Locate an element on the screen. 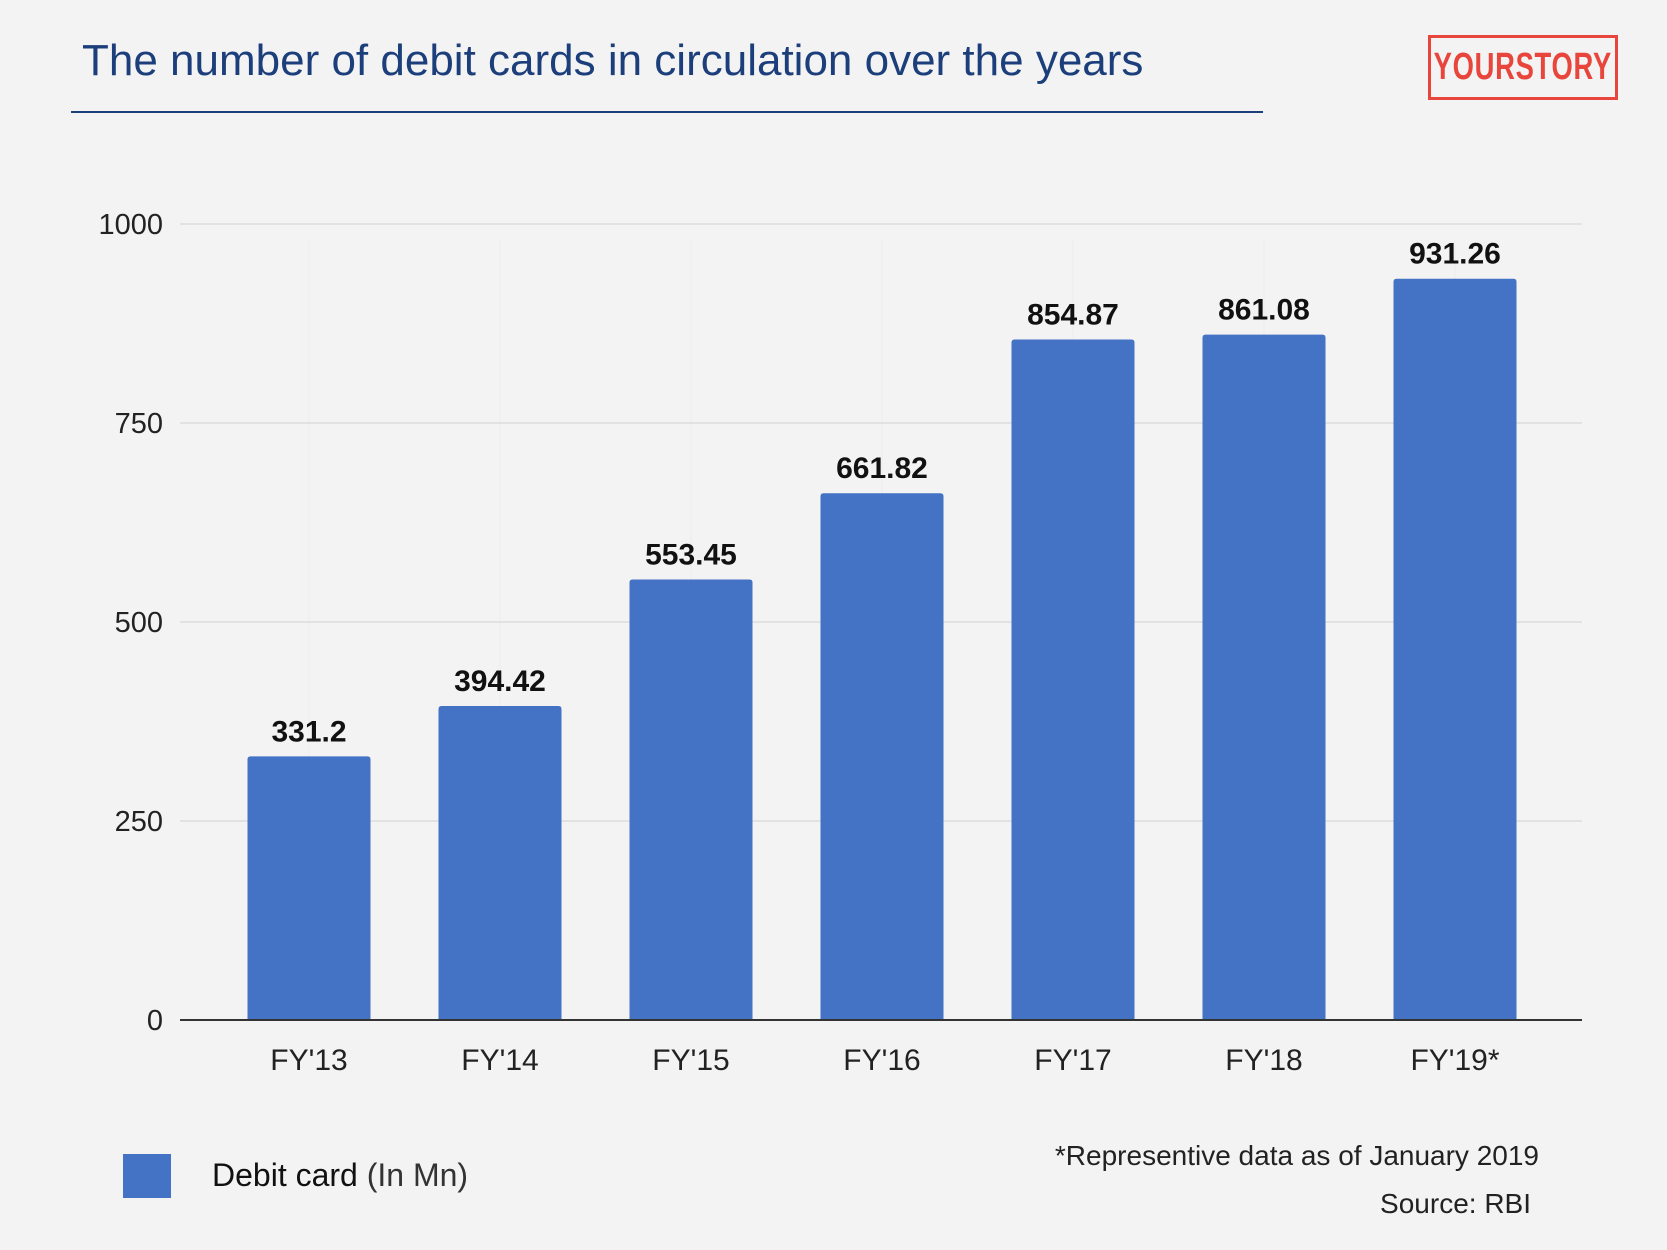 This screenshot has width=1667, height=1250. y-tick-label: 0 is located at coordinates (155, 1021).